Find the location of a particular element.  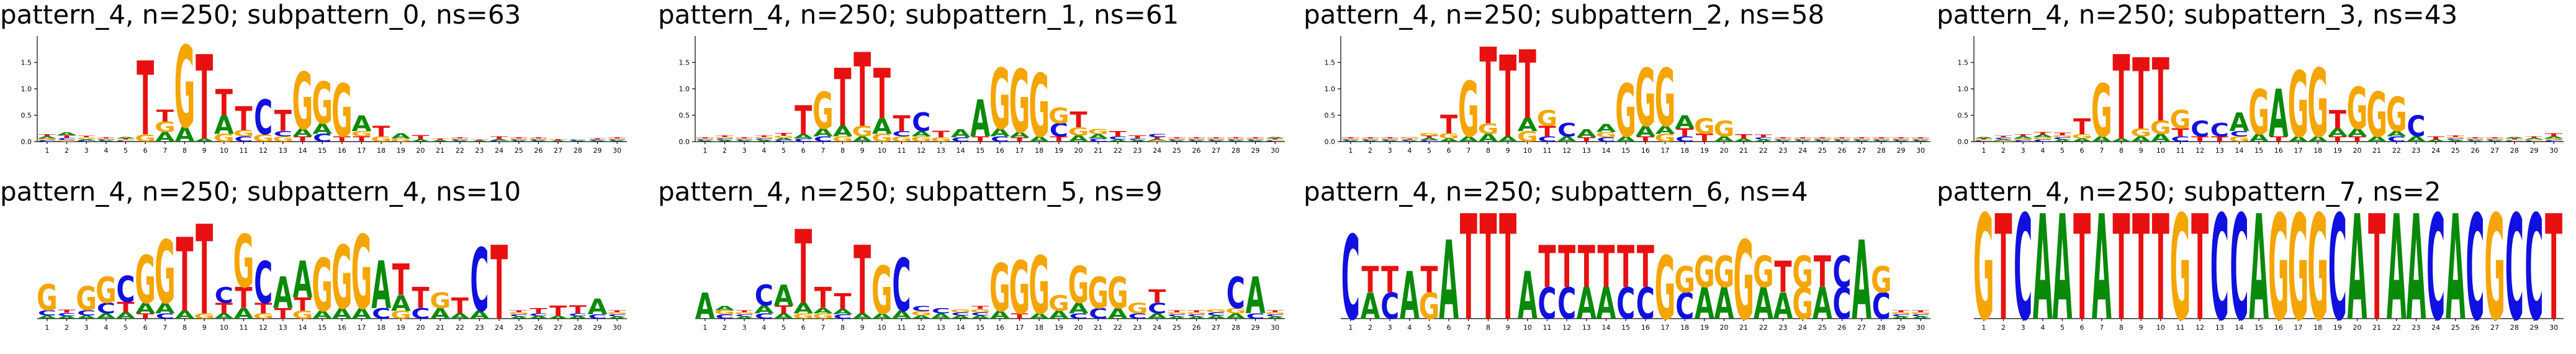

x-tick-label: 16 is located at coordinates (1645, 151).